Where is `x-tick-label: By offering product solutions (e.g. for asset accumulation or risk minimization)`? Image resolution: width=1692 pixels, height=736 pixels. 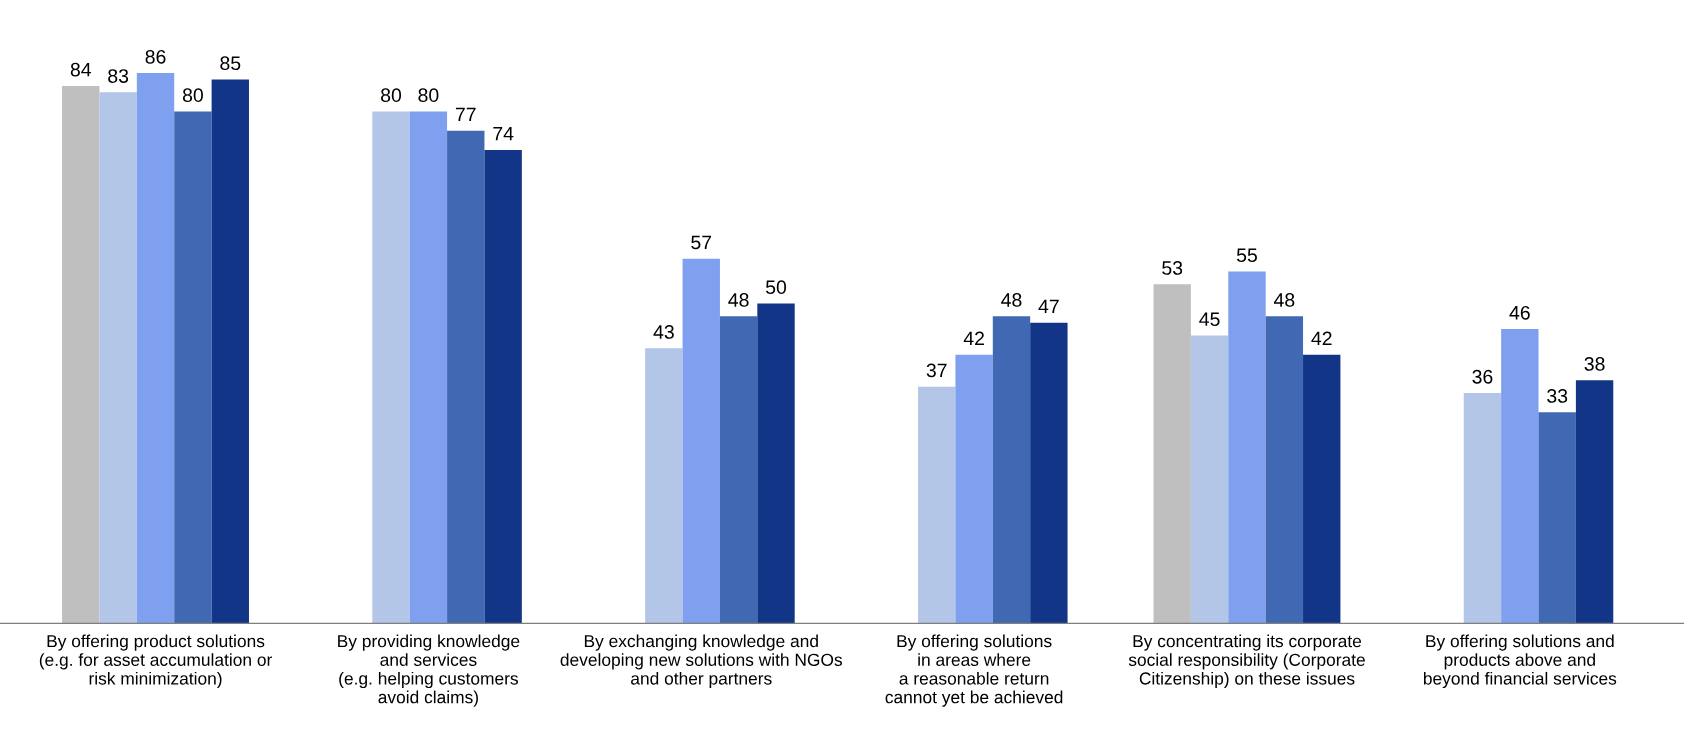
x-tick-label: By offering product solutions (e.g. for asset accumulation or risk minimization) is located at coordinates (156, 661).